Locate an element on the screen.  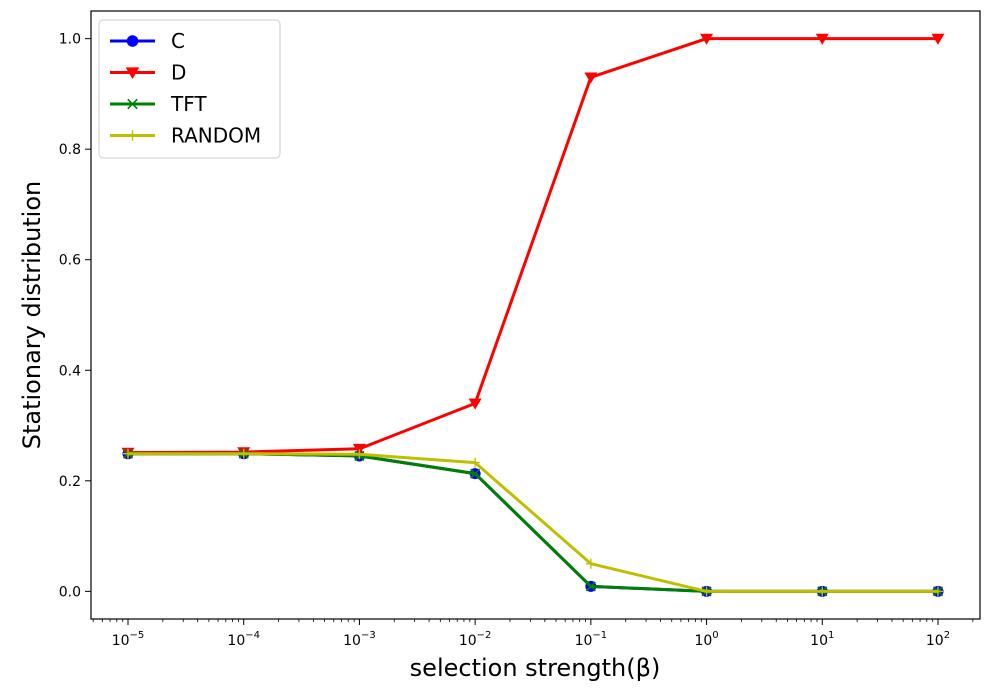
x-tick-label: 10⁻⁵ is located at coordinates (128, 639).